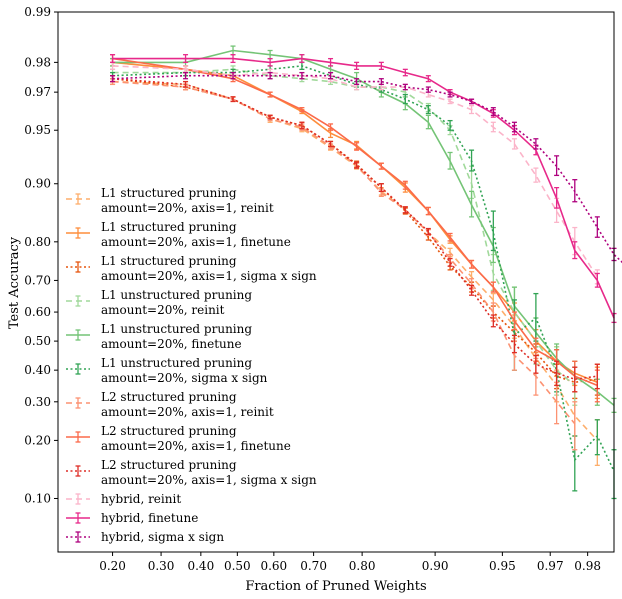 This screenshot has height=599, width=622. I want to click on x-tick-label: 0.30, so click(161, 566).